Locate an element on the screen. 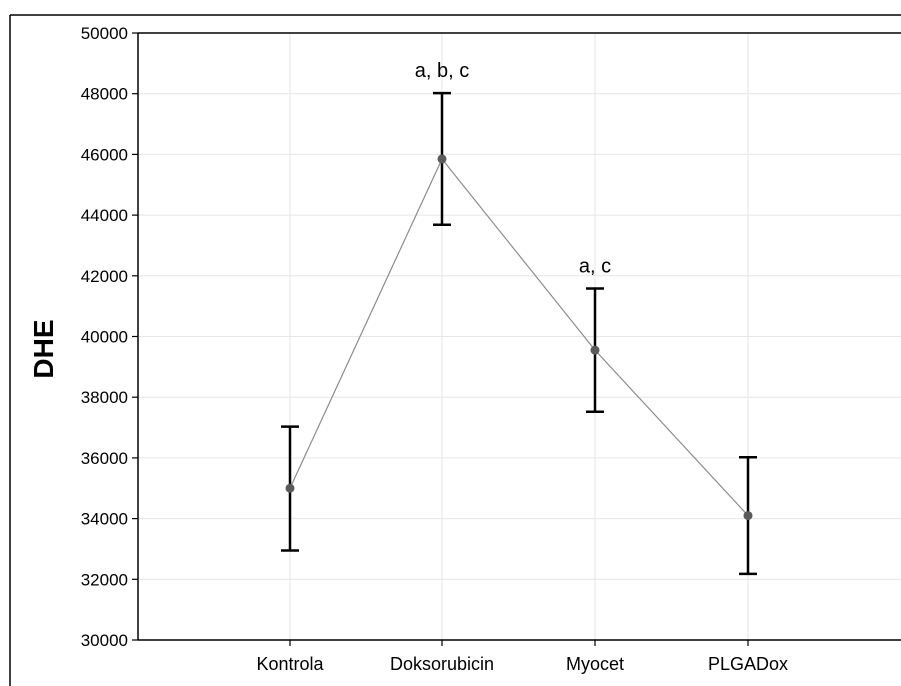  y-tick-label: 36000 is located at coordinates (104, 458).